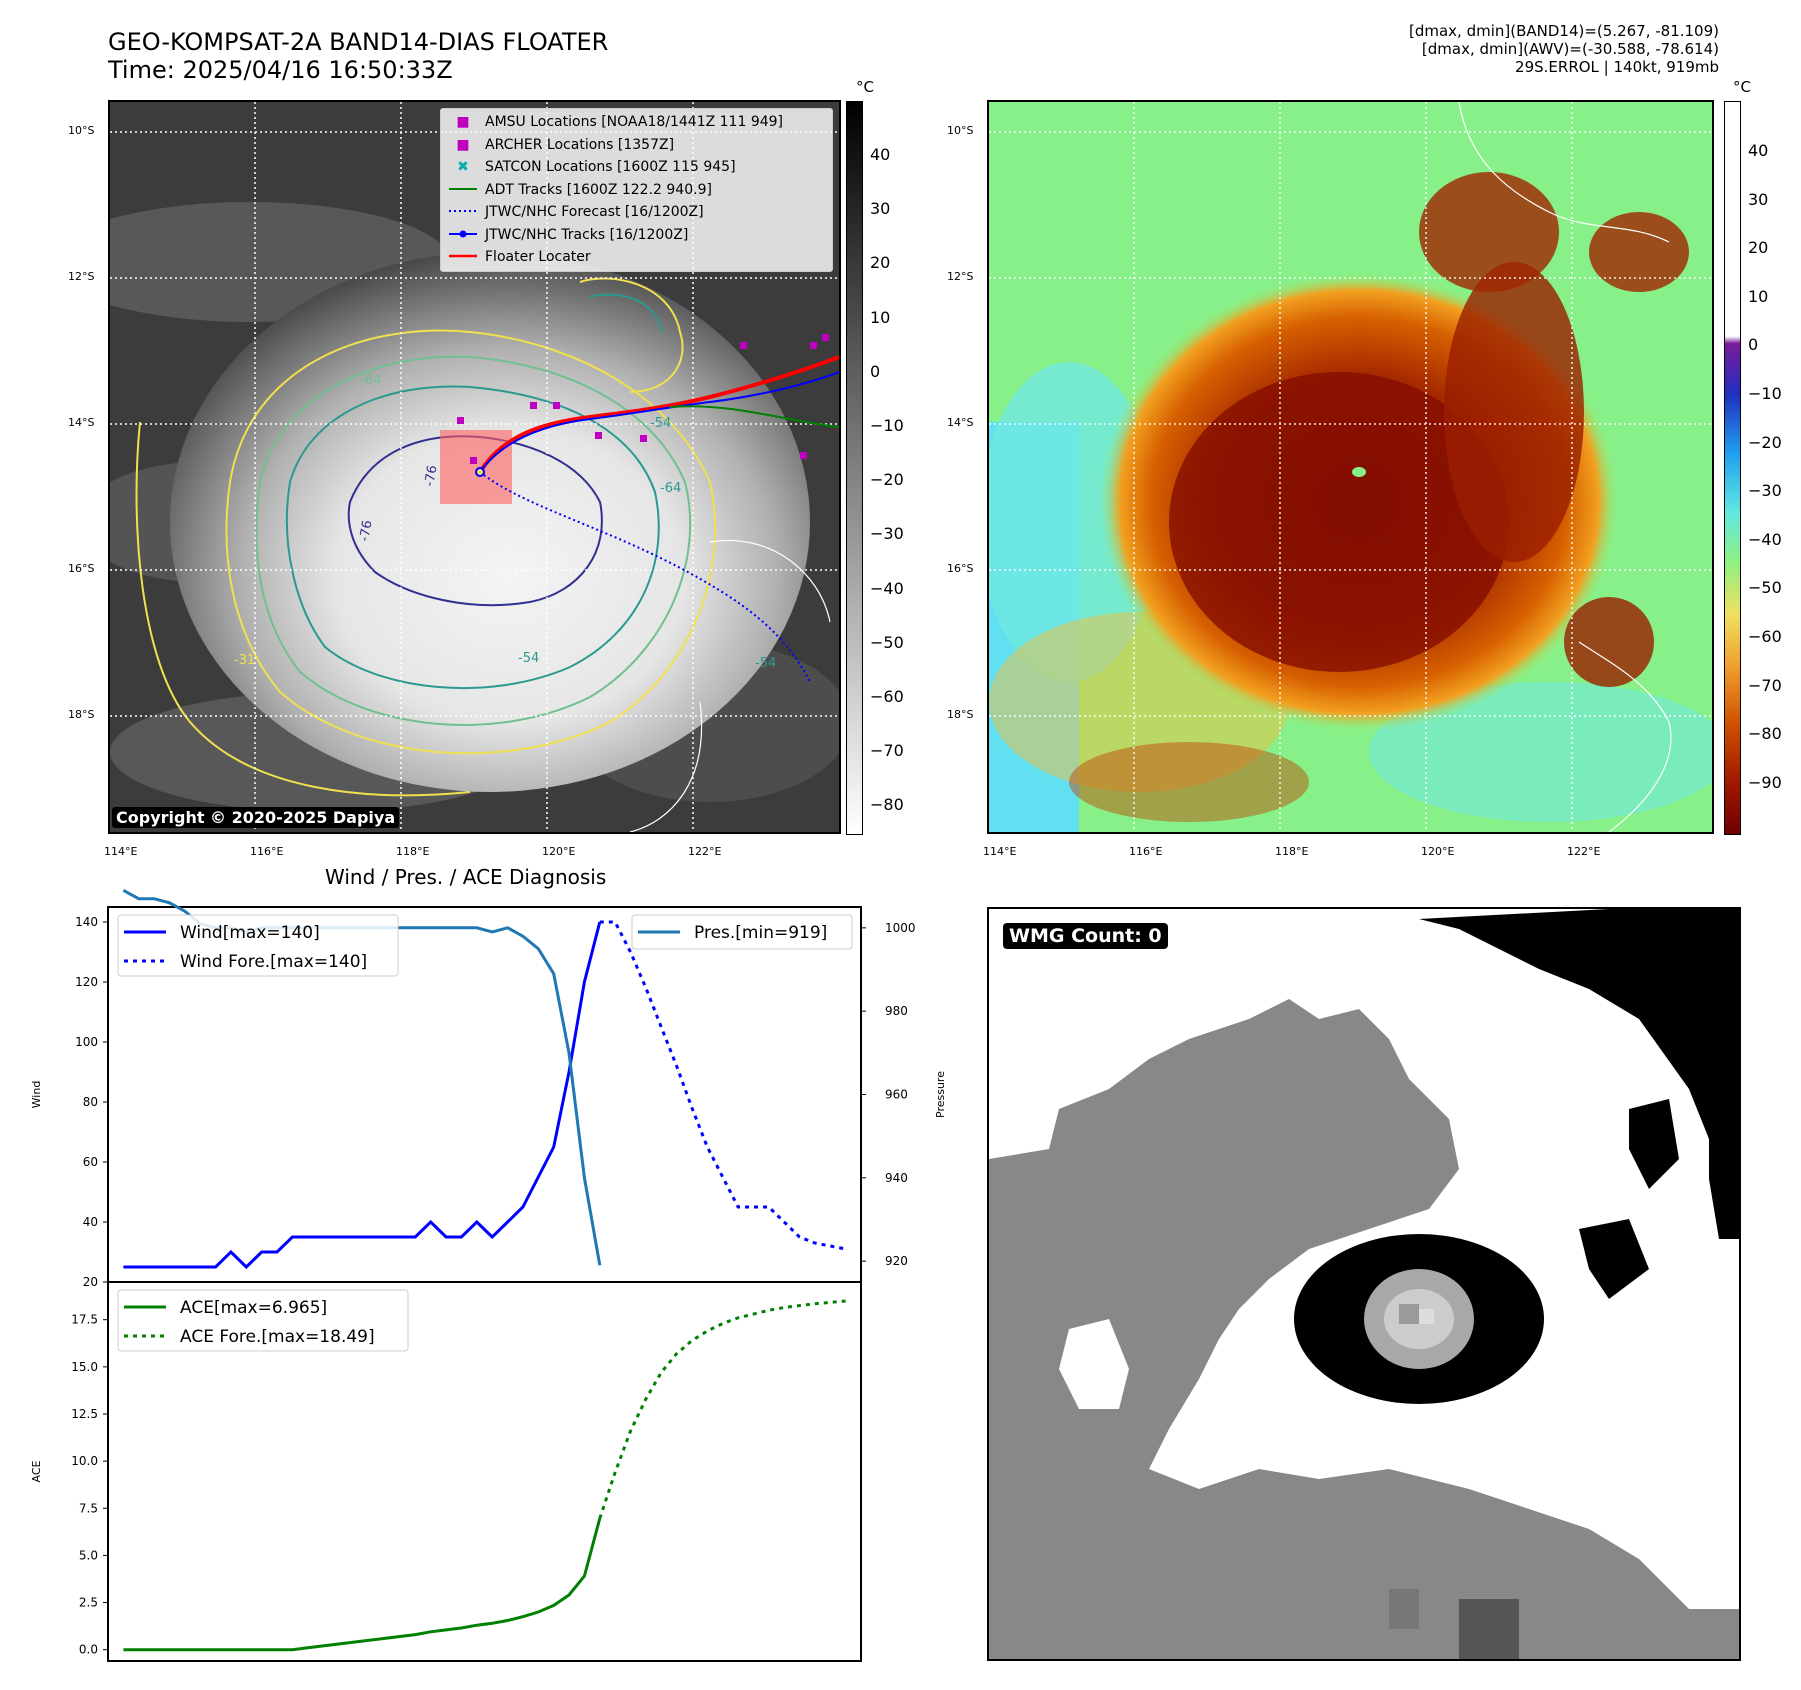 Image resolution: width=1801 pixels, height=1690 pixels. What do you see at coordinates (1563, 31) in the screenshot?
I see `stats-band14: [dmax, dmin](BAND14)=(5.267, -81.109)` at bounding box center [1563, 31].